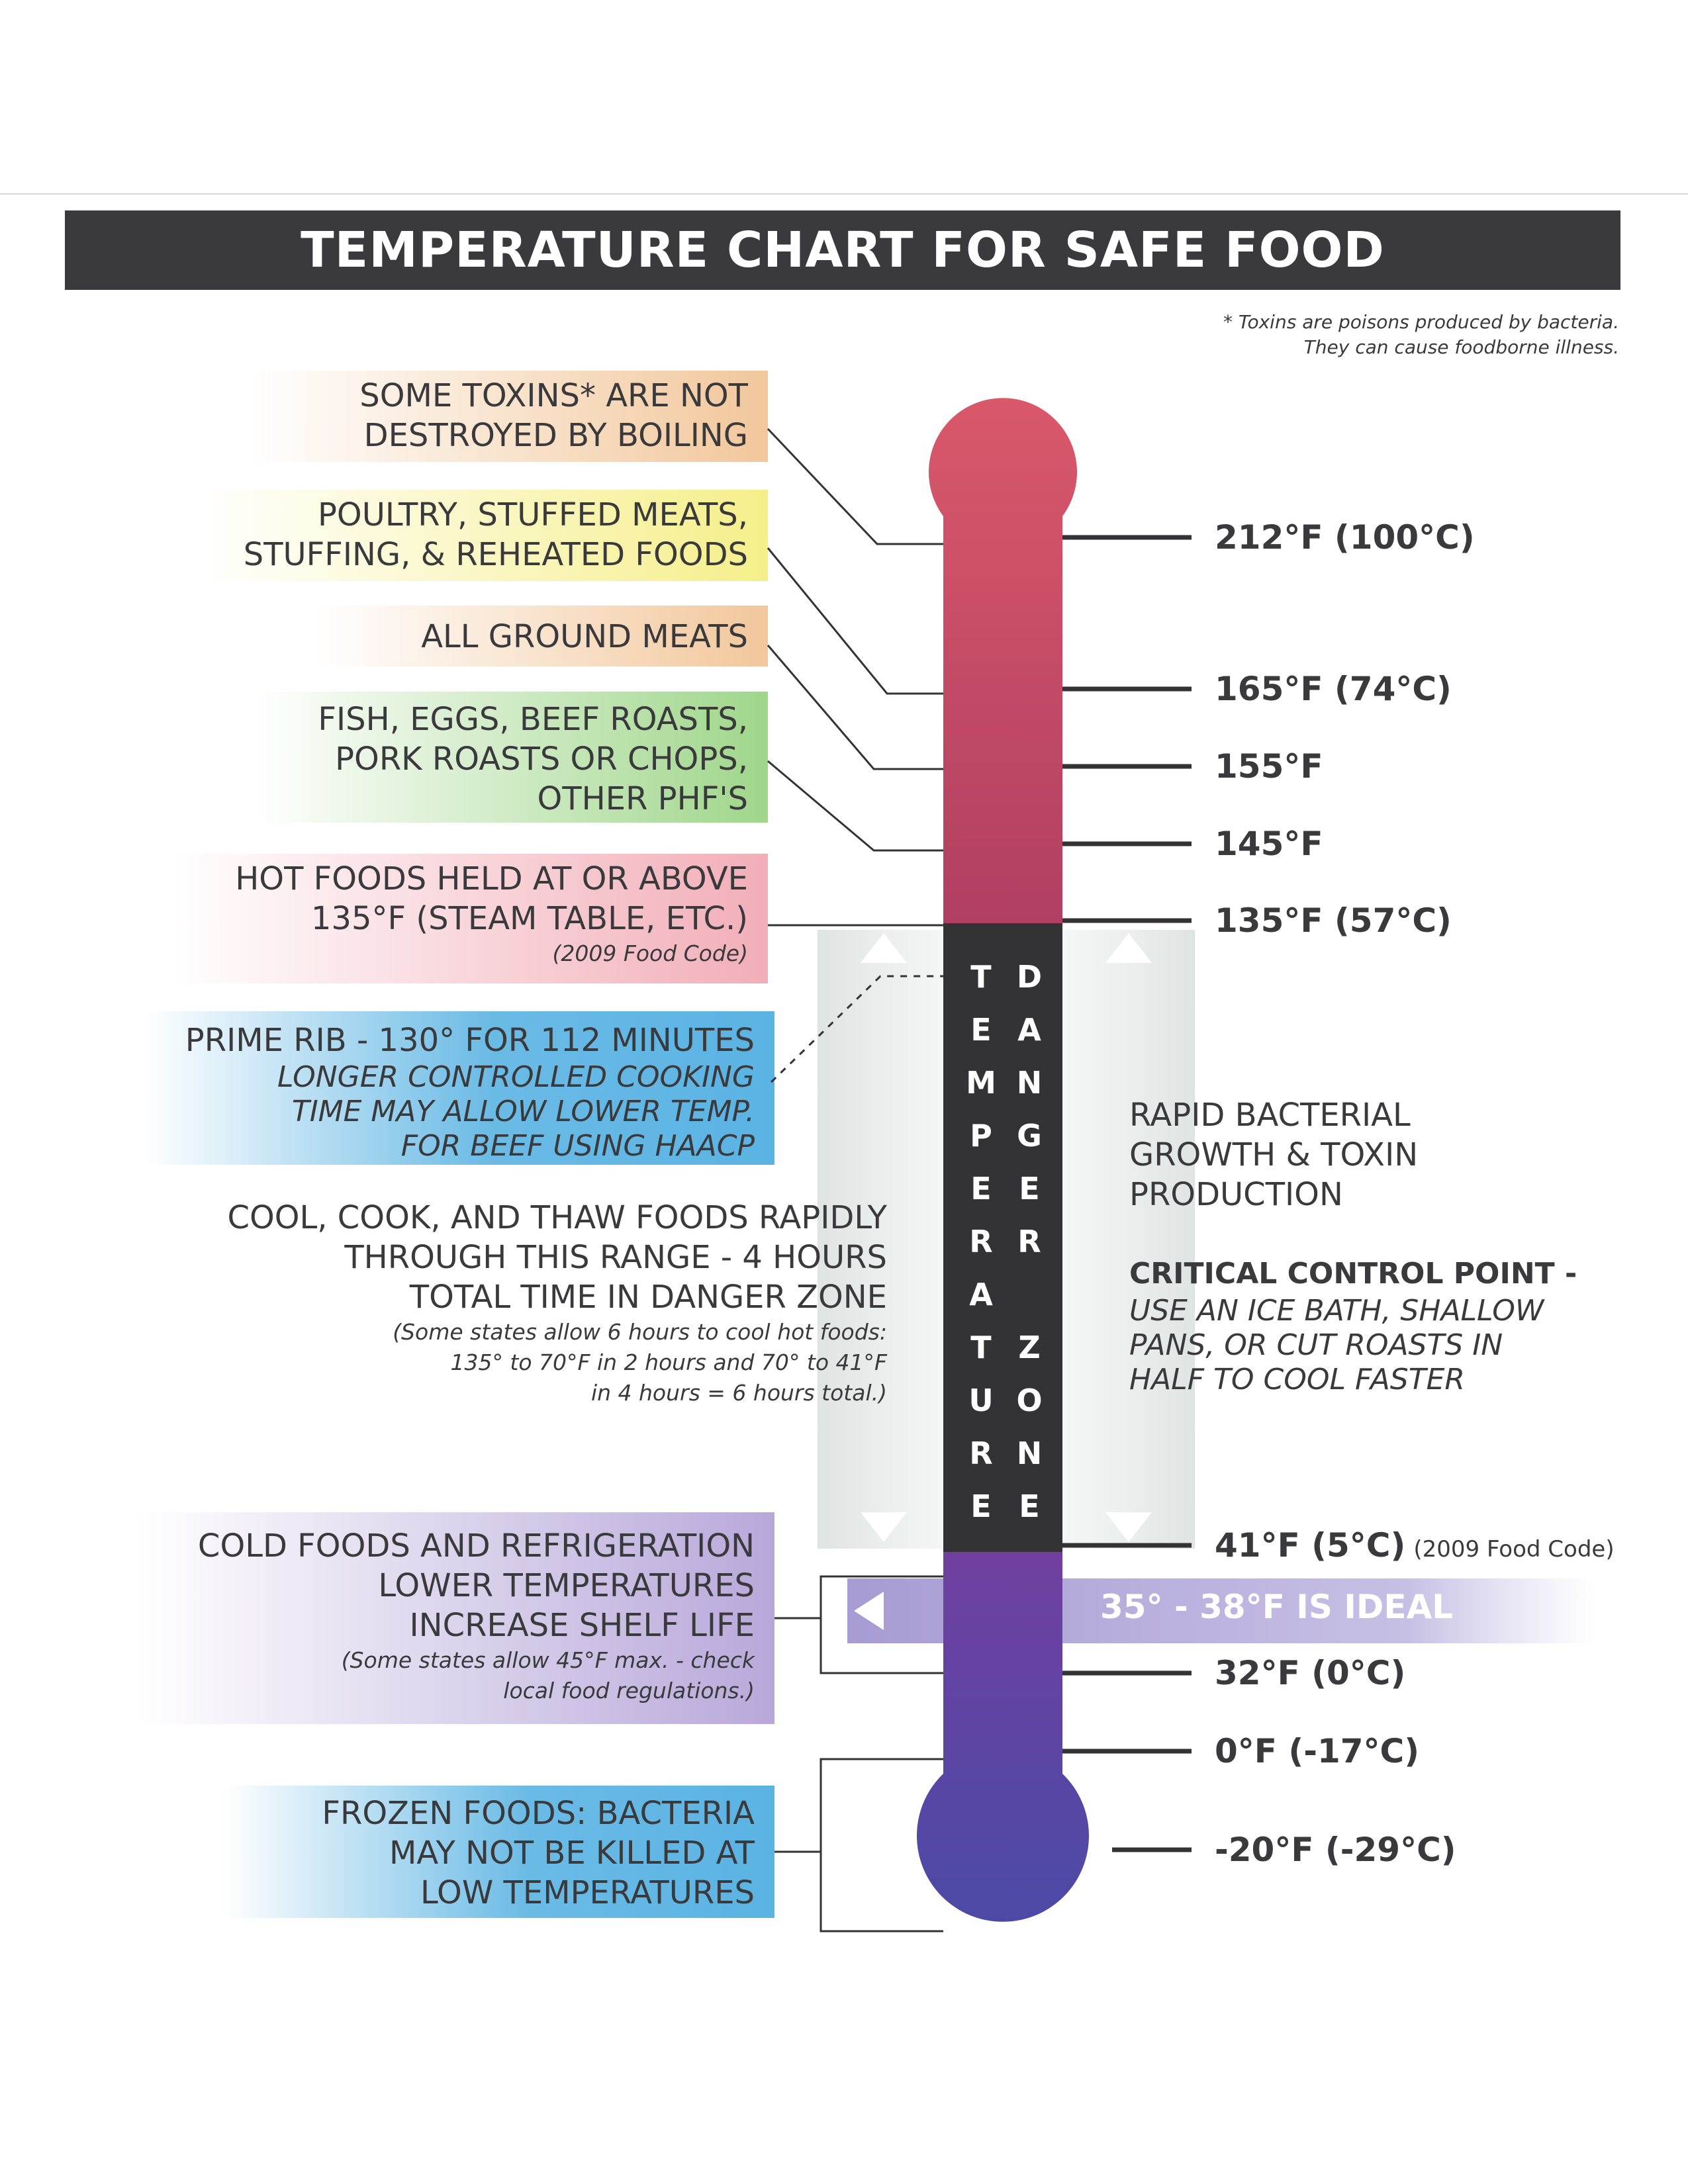 This screenshot has height=2184, width=1688. I want to click on leader-ground, so click(855, 707).